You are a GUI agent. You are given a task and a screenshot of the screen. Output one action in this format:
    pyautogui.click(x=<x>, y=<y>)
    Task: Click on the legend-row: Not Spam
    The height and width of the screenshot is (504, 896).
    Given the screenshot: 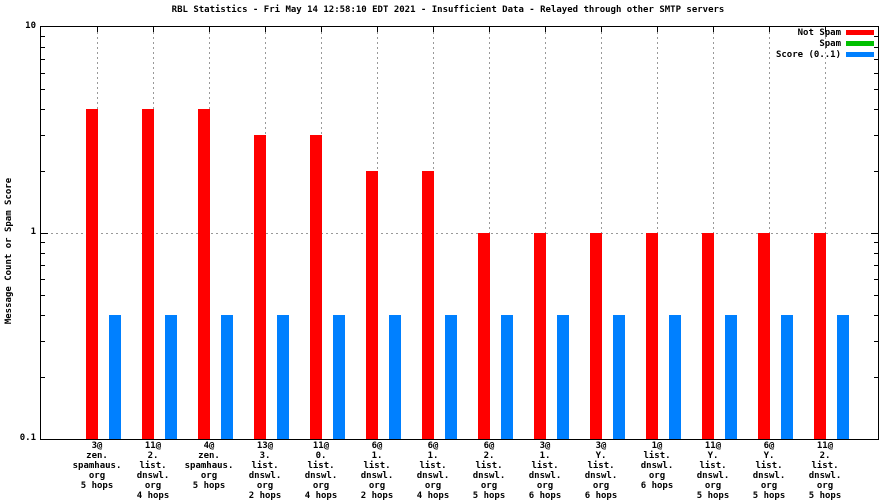 What is the action you would take?
    pyautogui.click(x=825, y=32)
    